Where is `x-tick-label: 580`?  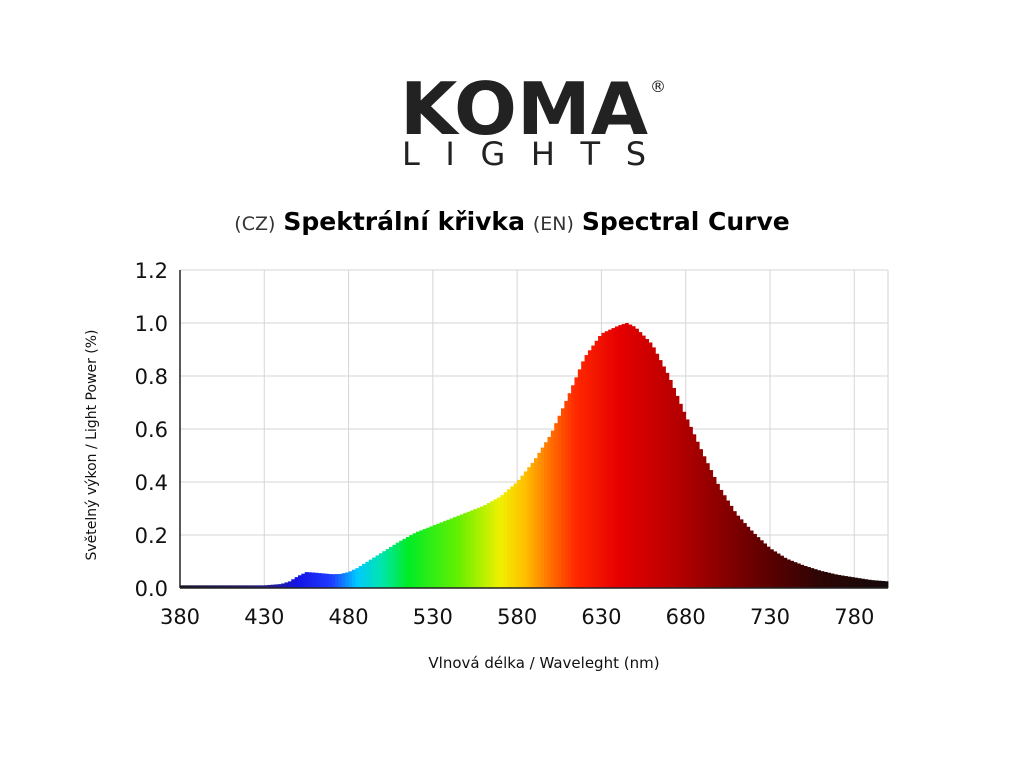
x-tick-label: 580 is located at coordinates (517, 617).